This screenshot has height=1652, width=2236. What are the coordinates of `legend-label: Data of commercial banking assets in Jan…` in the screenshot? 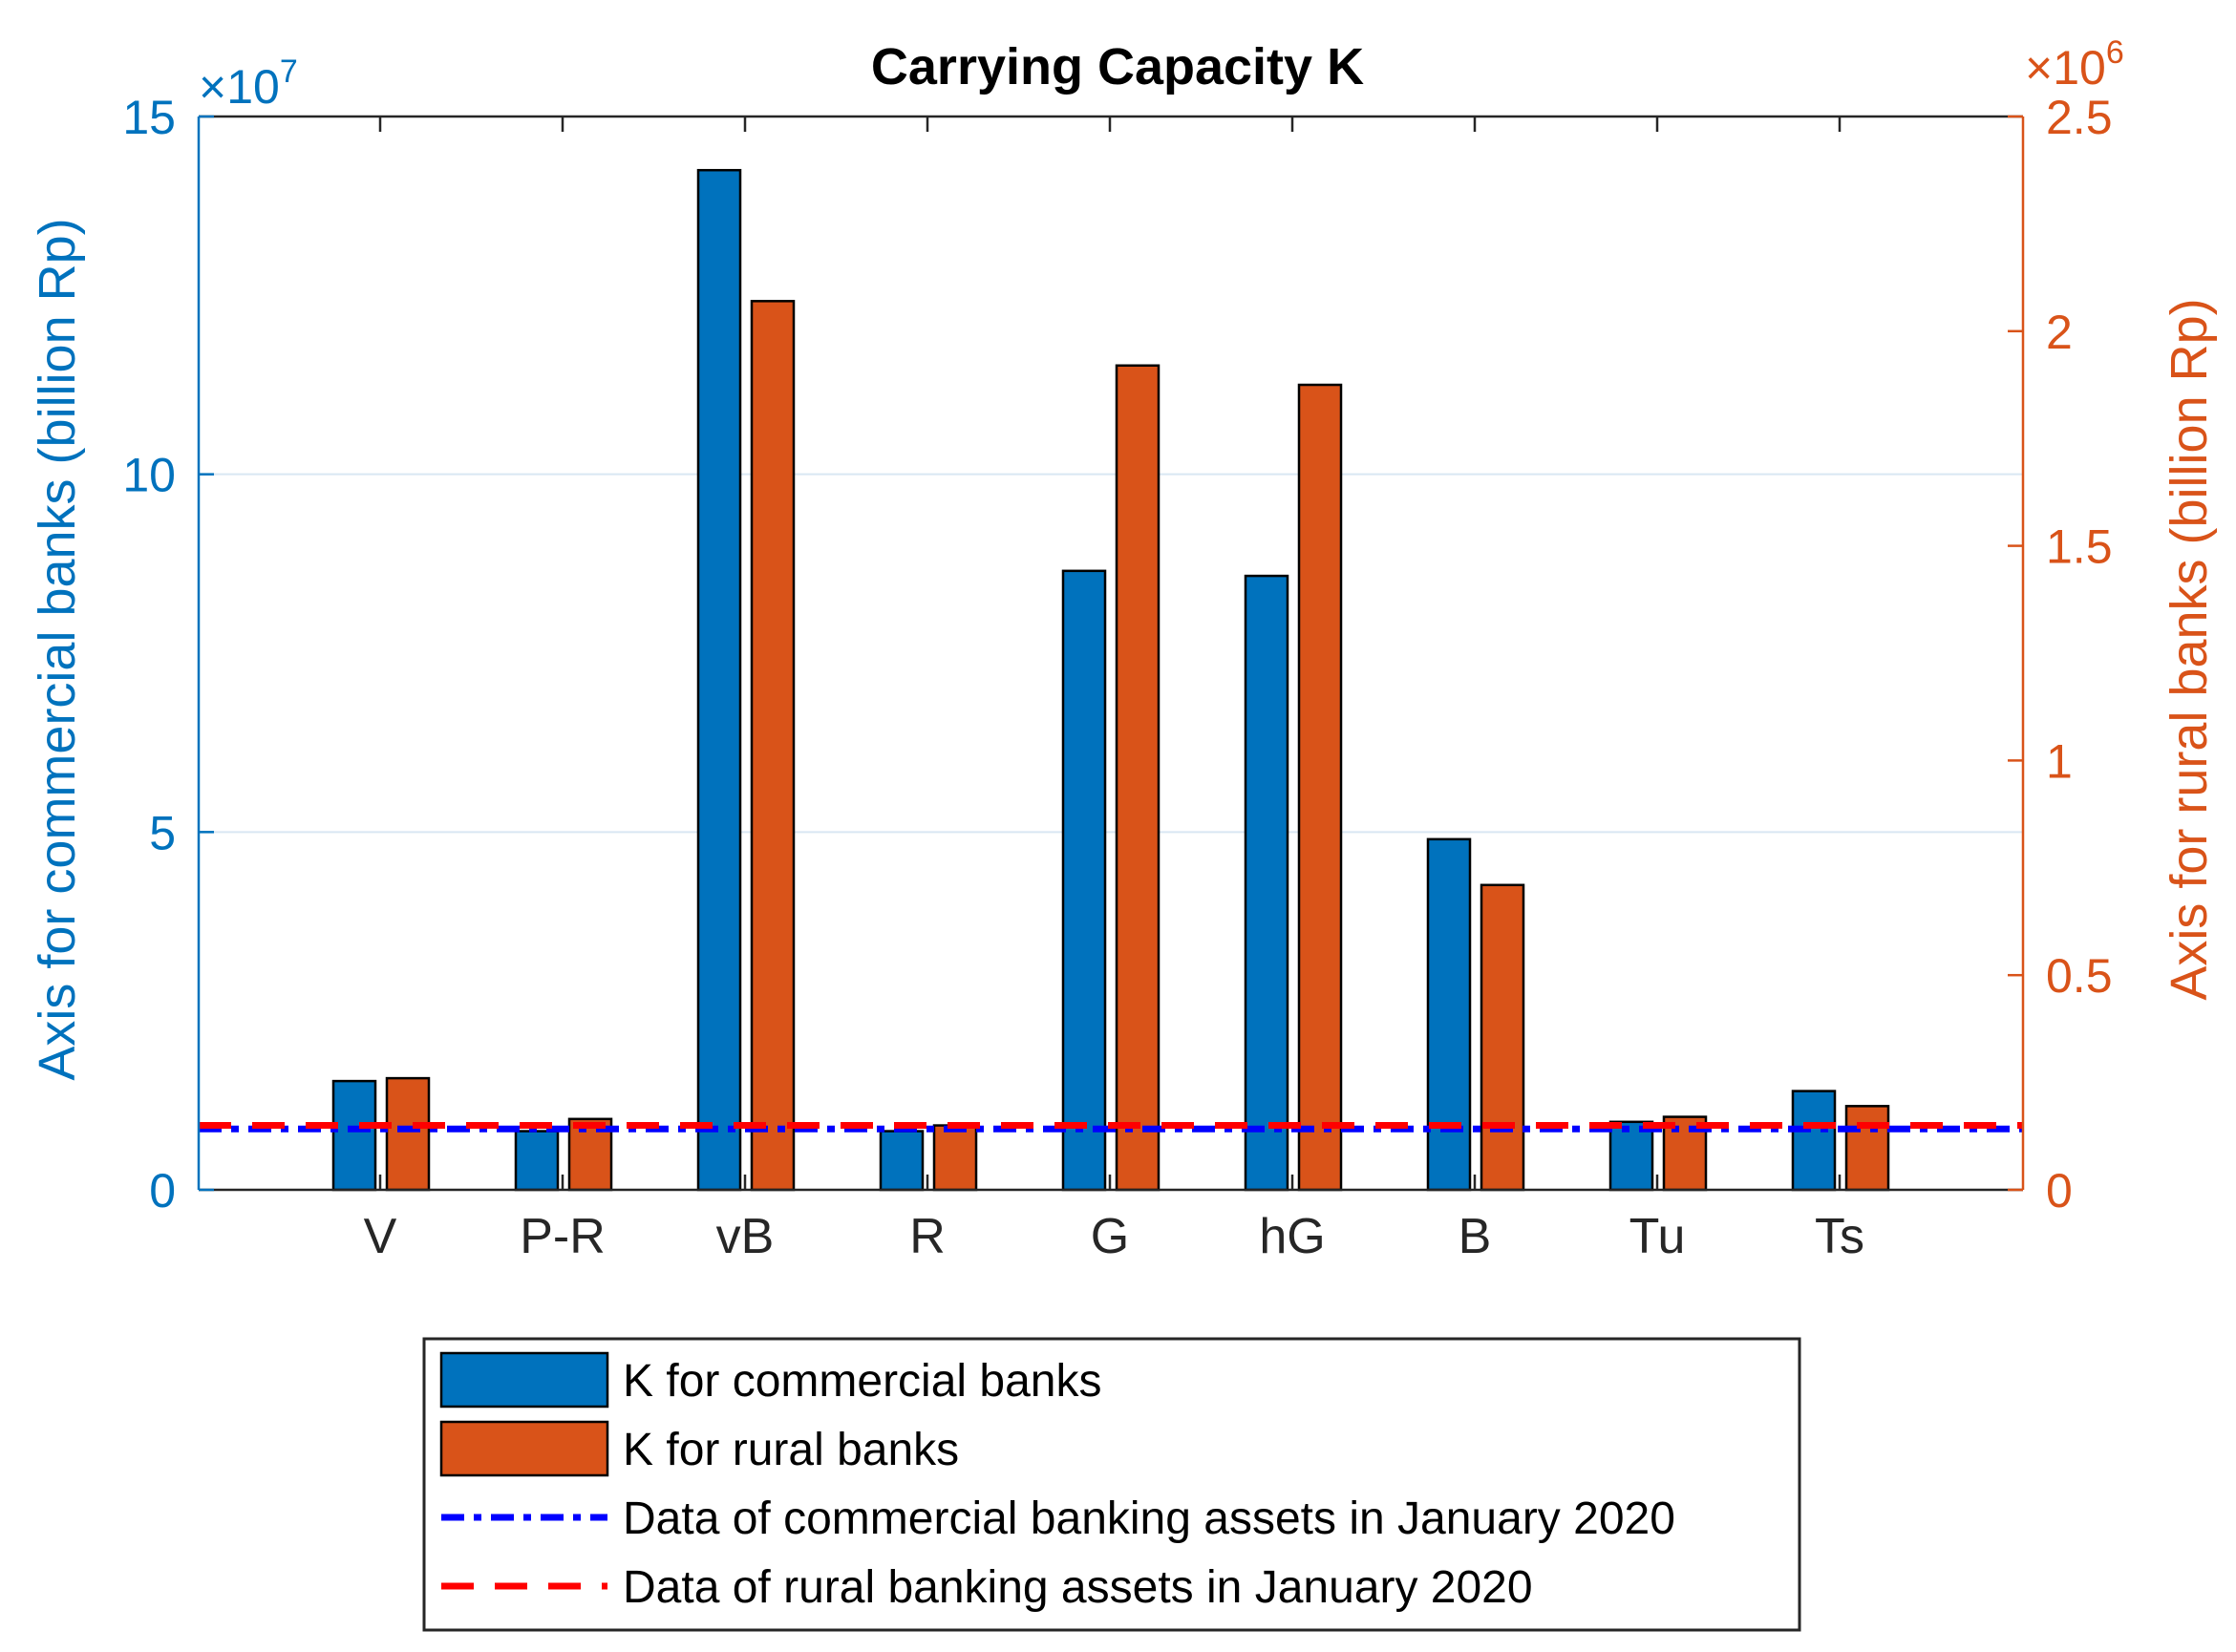 It's located at (1149, 1518).